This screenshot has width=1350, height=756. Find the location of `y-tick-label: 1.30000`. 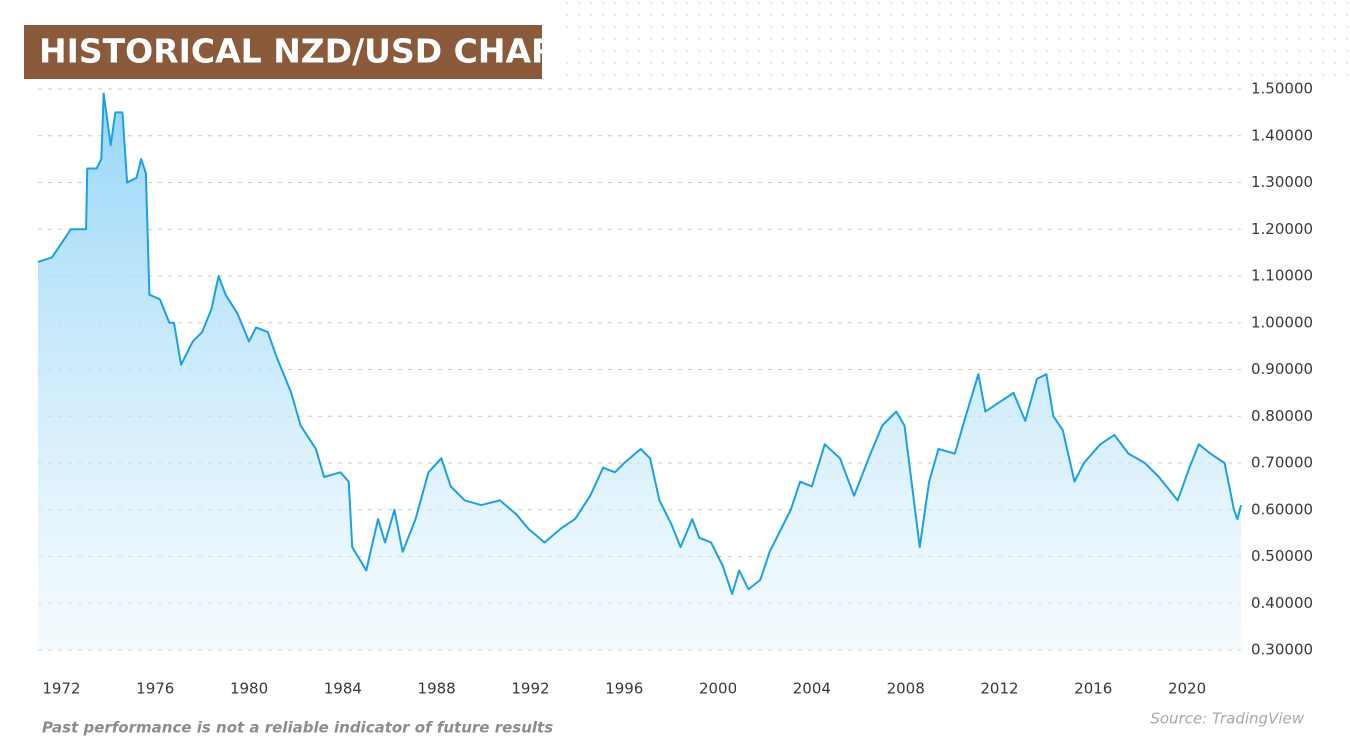

y-tick-label: 1.30000 is located at coordinates (1282, 182).